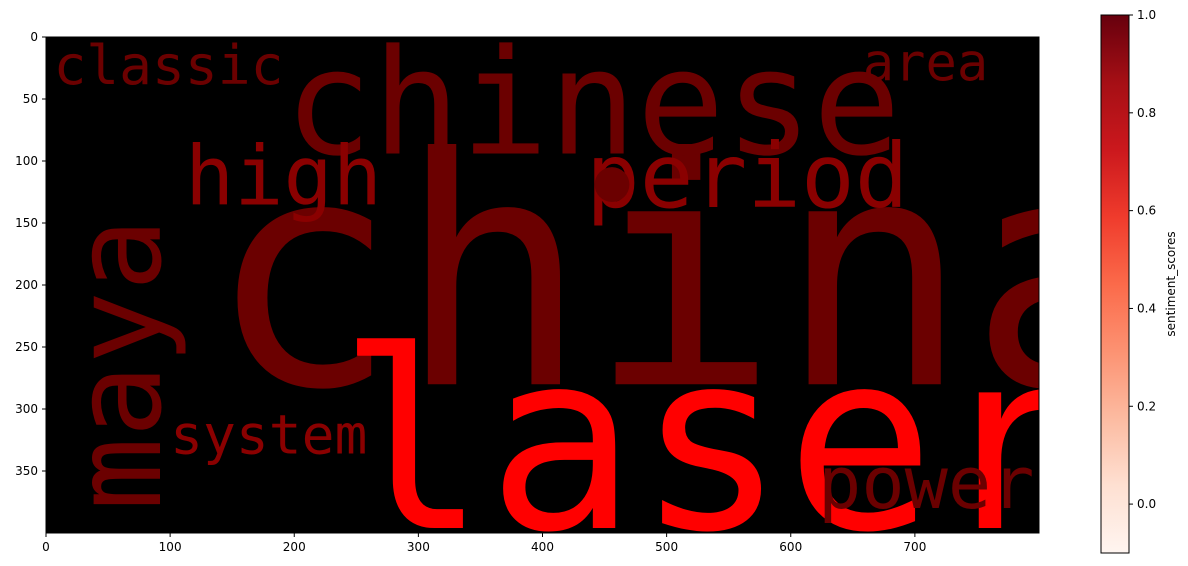 This screenshot has width=1188, height=566. What do you see at coordinates (747, 177) in the screenshot?
I see `word-period: period` at bounding box center [747, 177].